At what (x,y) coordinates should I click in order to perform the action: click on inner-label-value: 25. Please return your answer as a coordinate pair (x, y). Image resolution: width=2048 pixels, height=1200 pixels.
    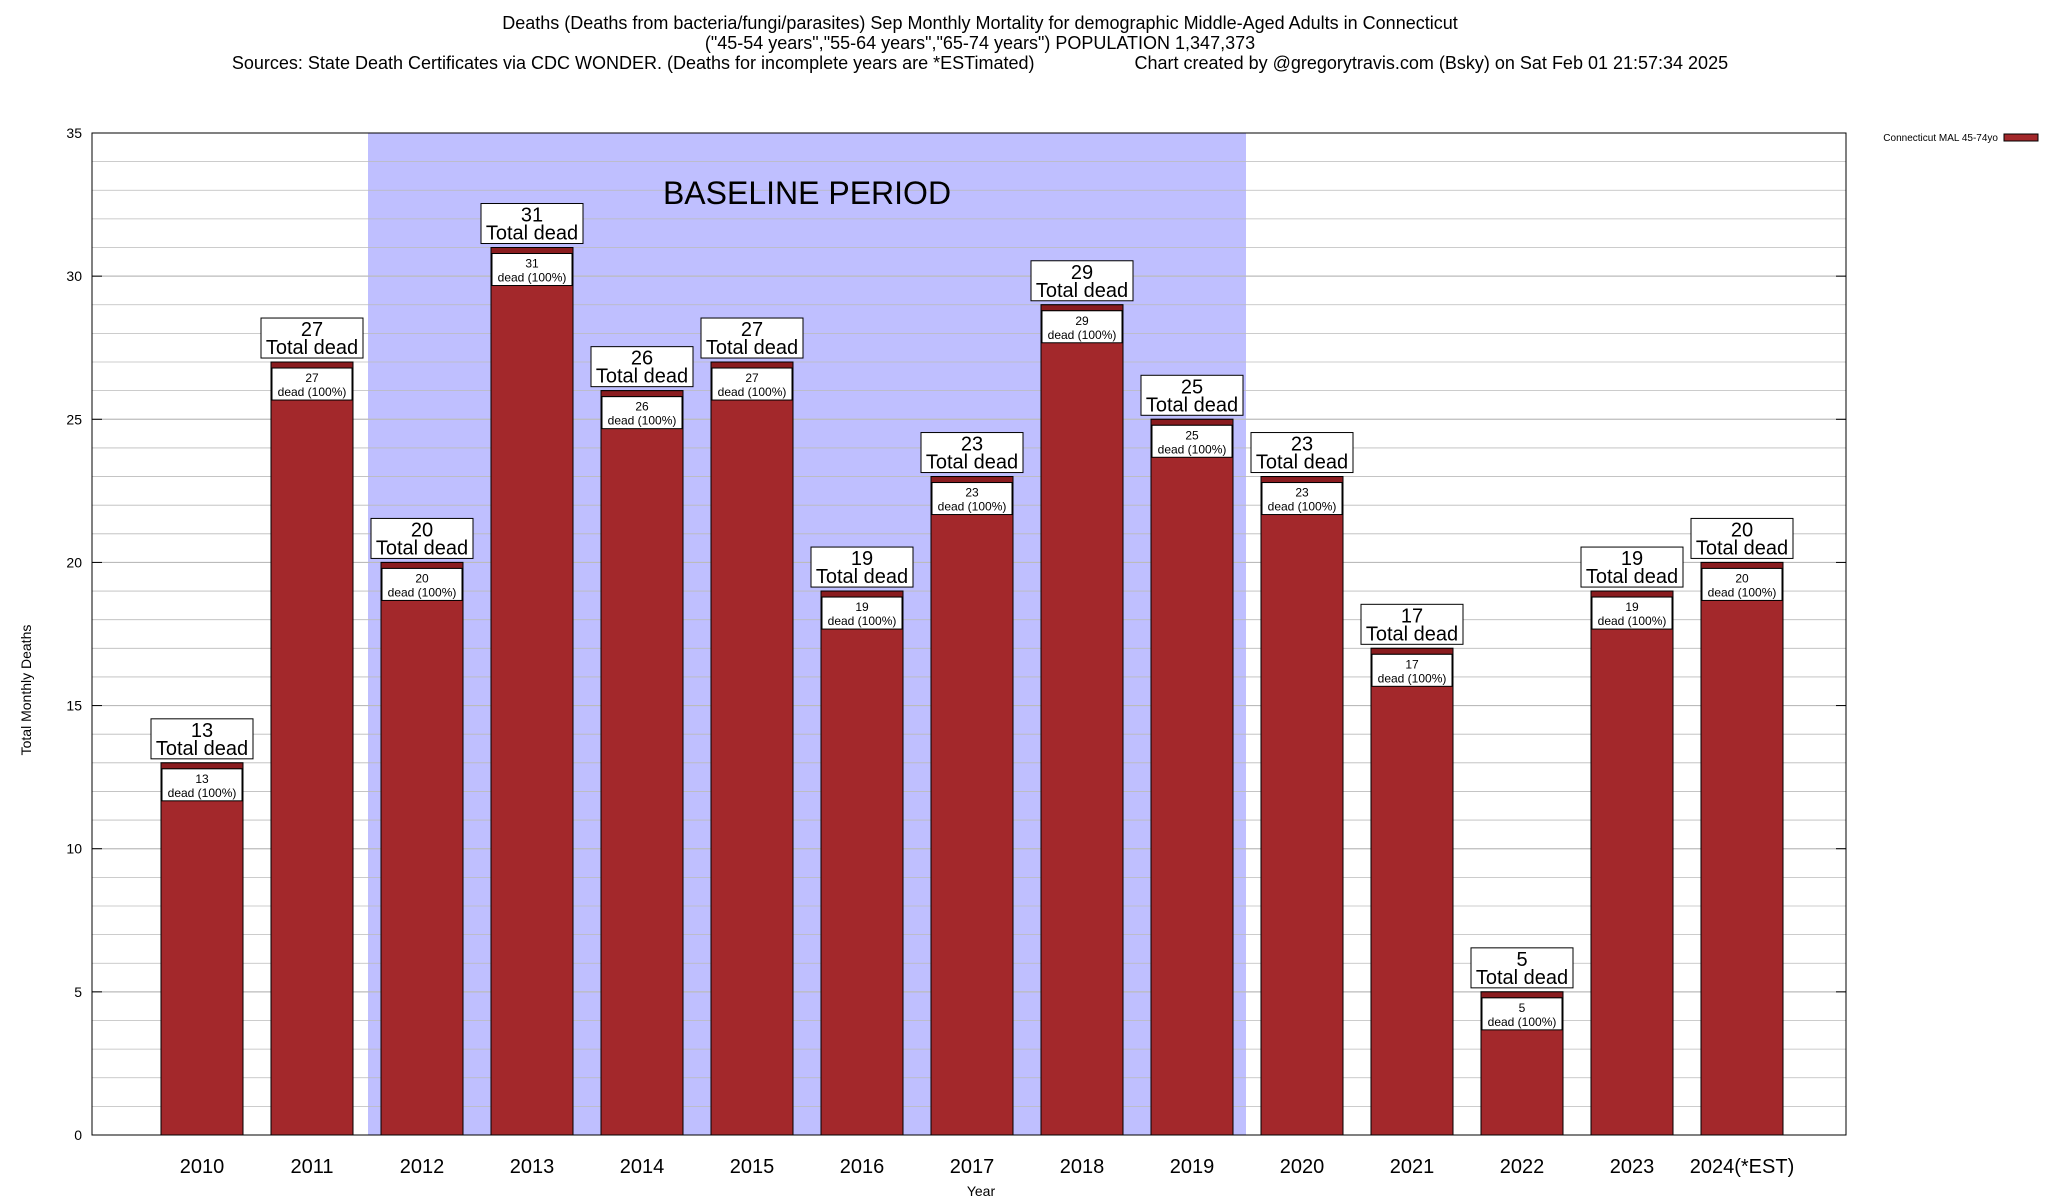
    Looking at the image, I should click on (1192, 435).